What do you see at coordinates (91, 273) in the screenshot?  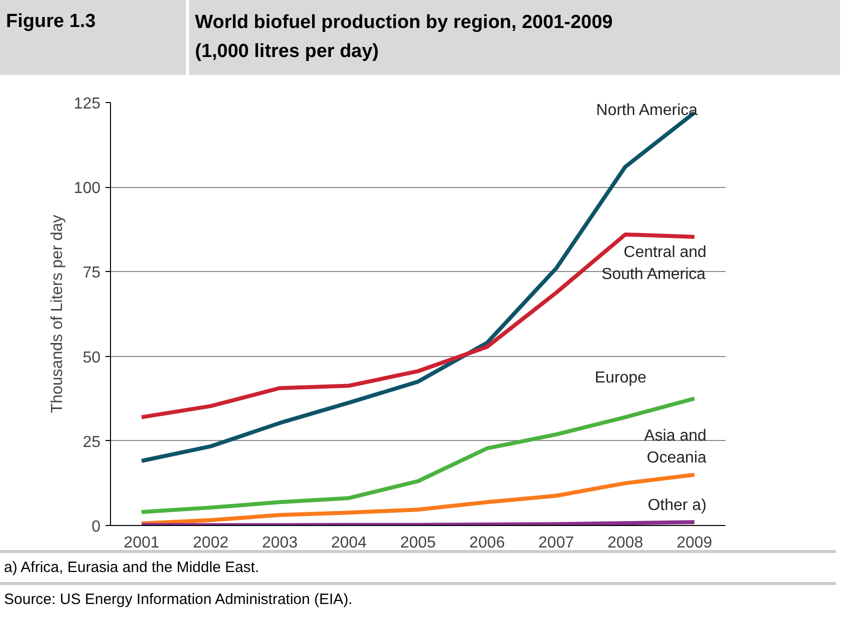 I see `y-tick-label: 75` at bounding box center [91, 273].